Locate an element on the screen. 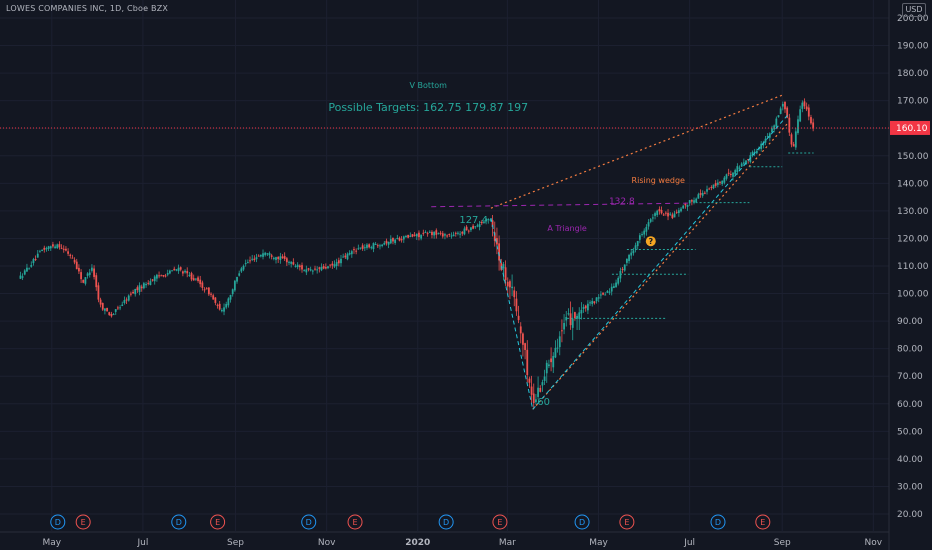 This screenshot has height=550, width=932. wedge-lower-line is located at coordinates (660, 266).